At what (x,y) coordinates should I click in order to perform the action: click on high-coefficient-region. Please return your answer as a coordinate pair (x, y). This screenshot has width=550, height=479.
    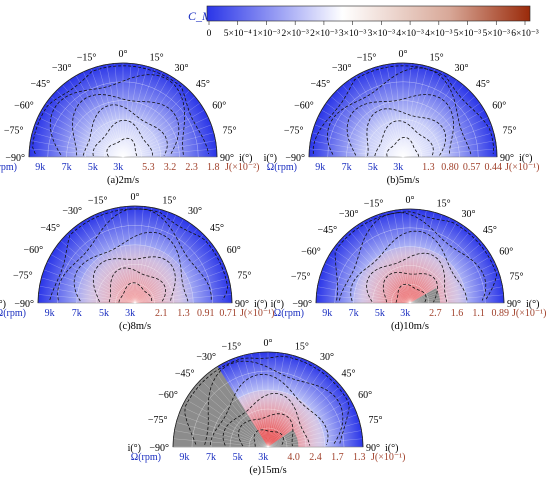
    Looking at the image, I should click on (410, 274).